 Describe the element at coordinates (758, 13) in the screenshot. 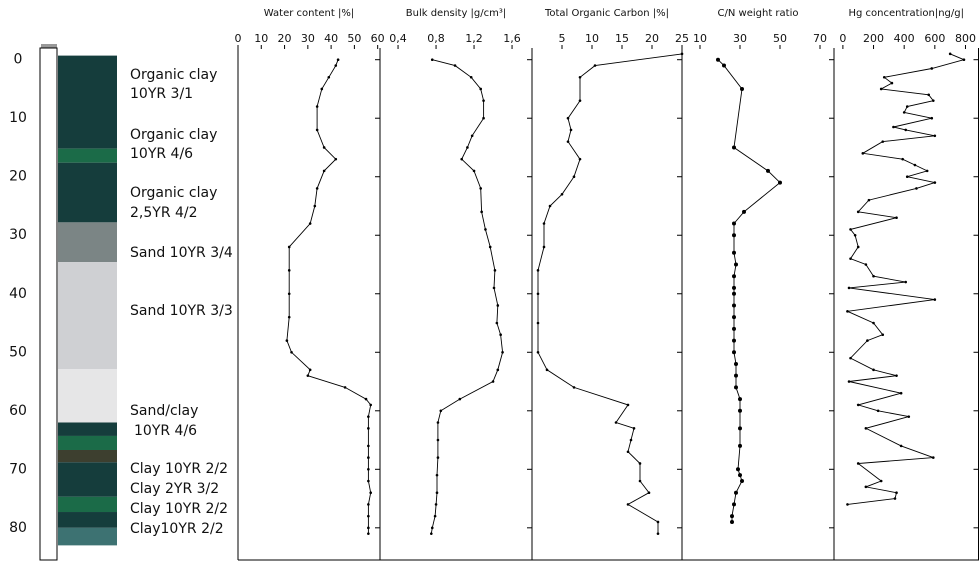

I see `panel-title: C/N weight ratio` at that location.